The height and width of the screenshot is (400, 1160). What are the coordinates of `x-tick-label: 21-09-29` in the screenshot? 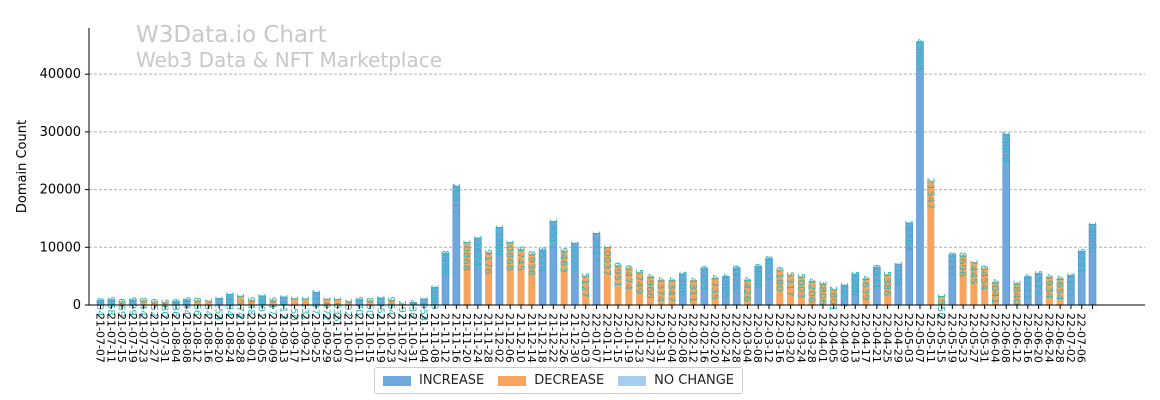 It's located at (326, 338).